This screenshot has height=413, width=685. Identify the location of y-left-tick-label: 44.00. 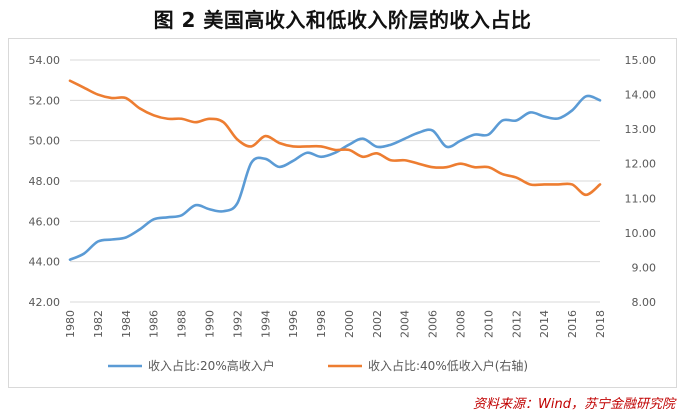
(45, 262).